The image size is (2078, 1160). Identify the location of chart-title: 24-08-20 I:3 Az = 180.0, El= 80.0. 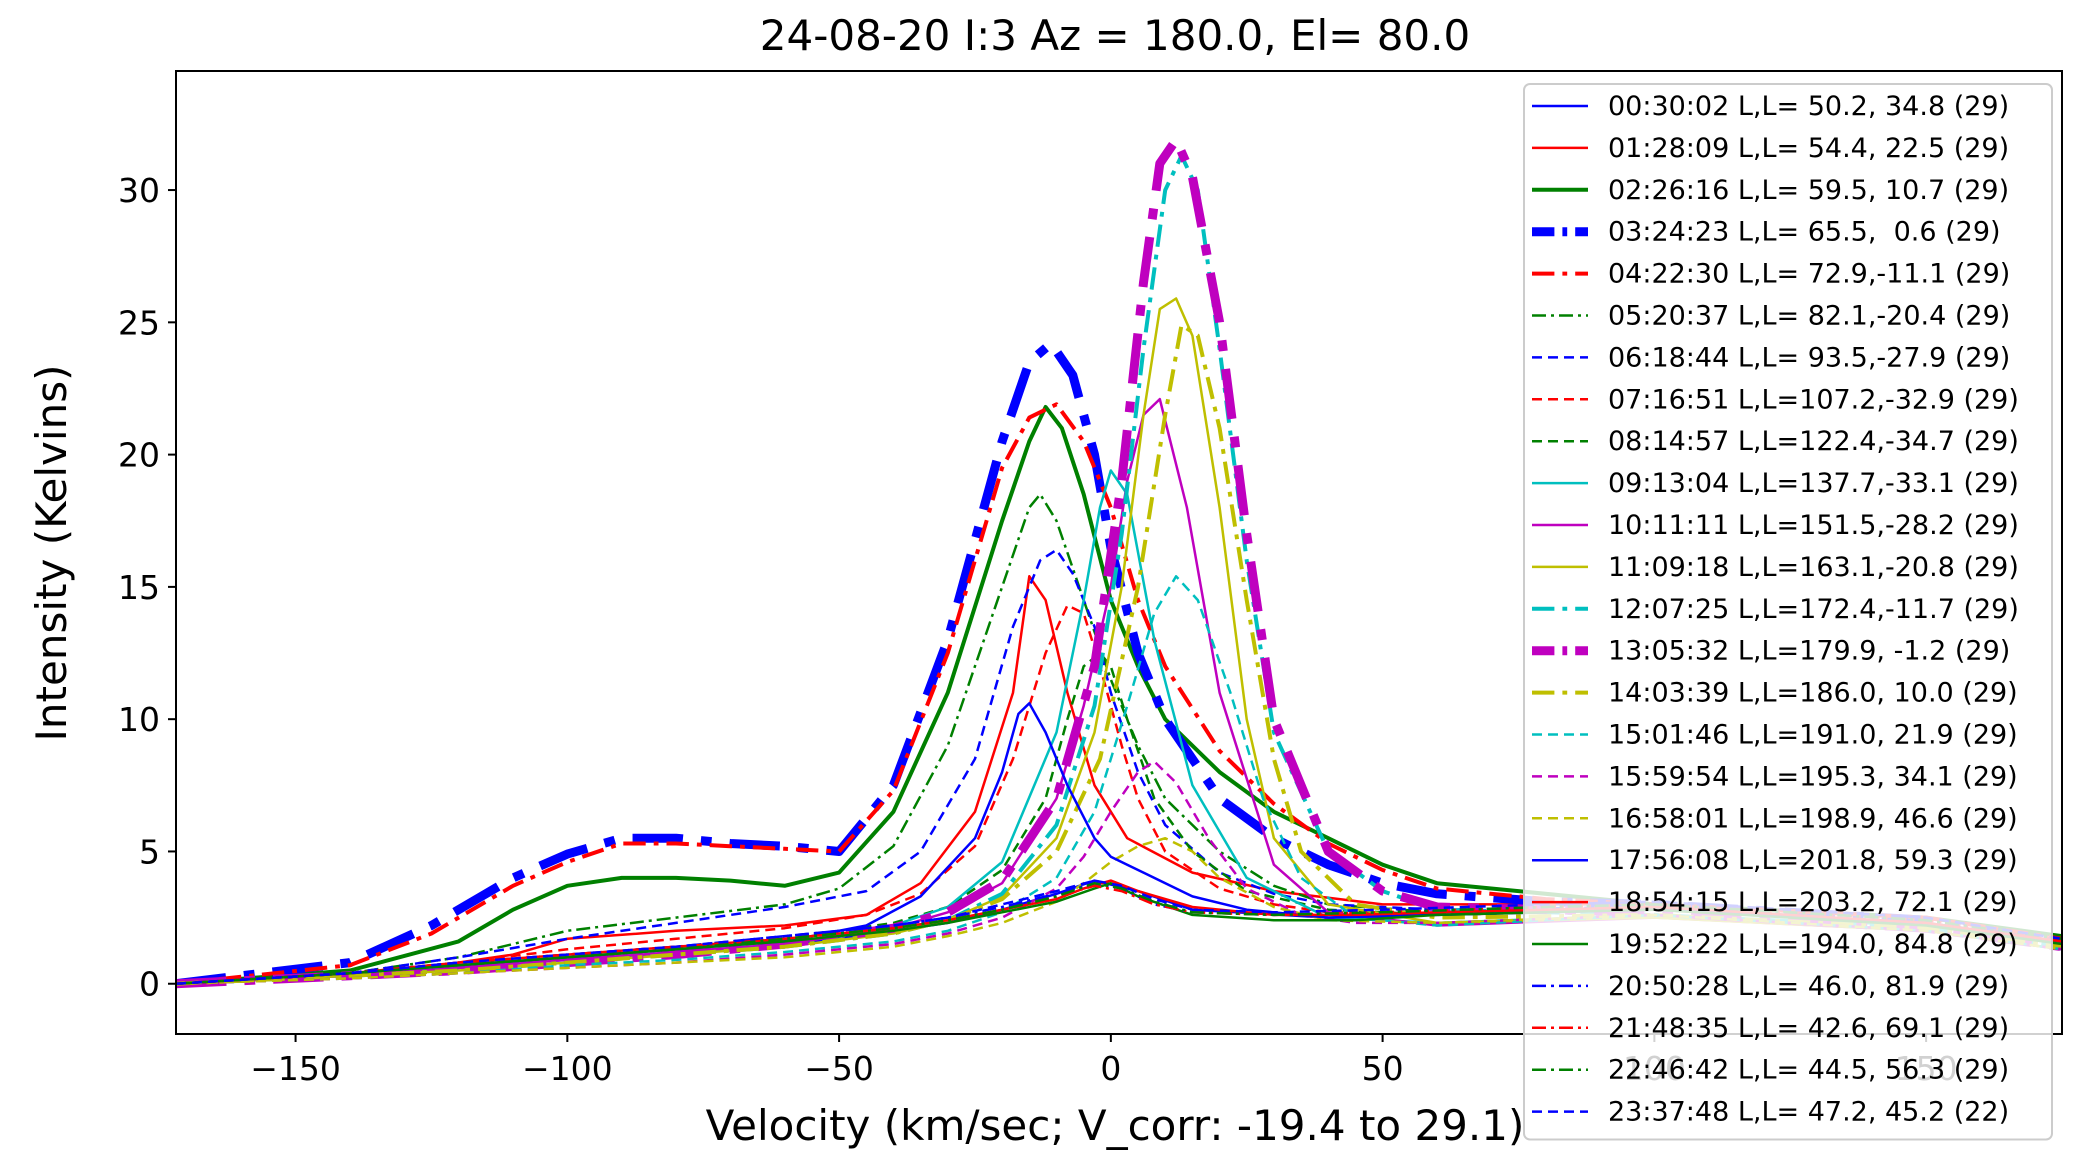
(1115, 35).